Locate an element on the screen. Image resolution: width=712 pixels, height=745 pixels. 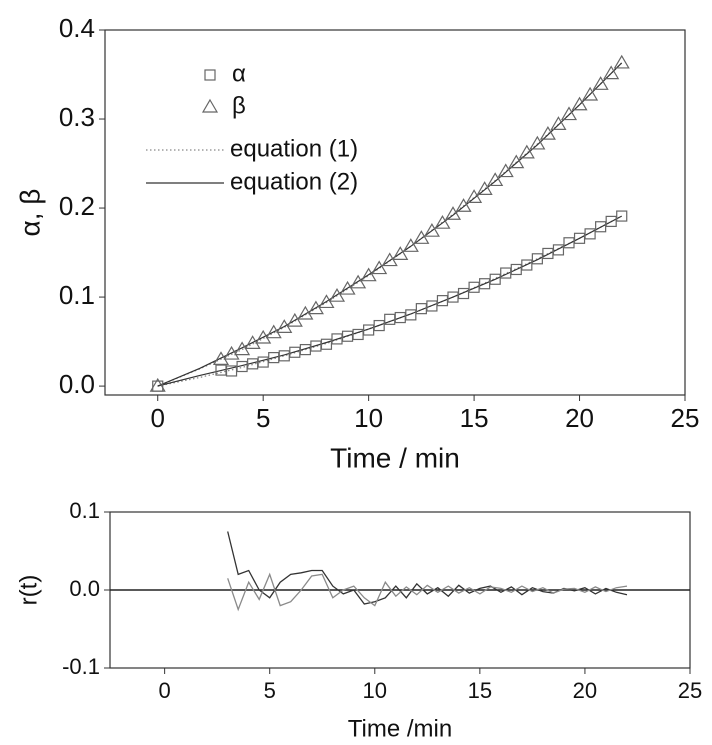
y-tick-label: 0.2 is located at coordinates (77, 206).